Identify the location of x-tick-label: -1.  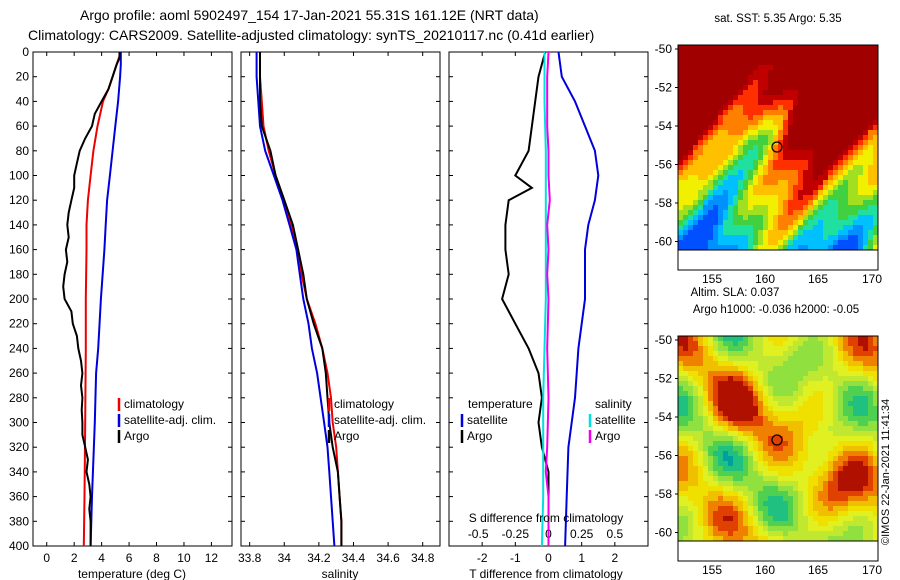
(515, 558).